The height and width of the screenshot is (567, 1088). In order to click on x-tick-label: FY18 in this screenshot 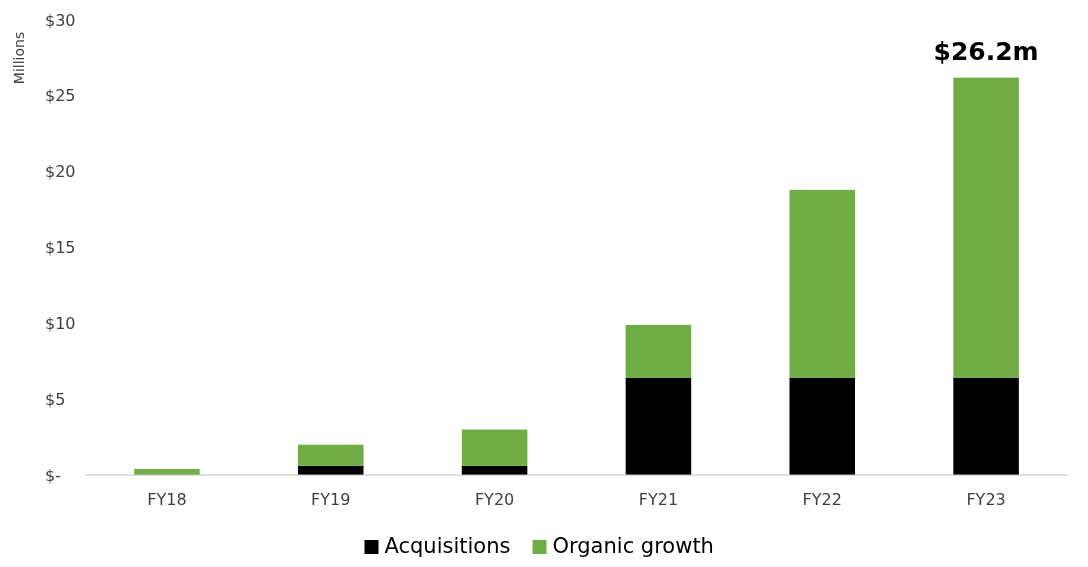, I will do `click(167, 499)`.